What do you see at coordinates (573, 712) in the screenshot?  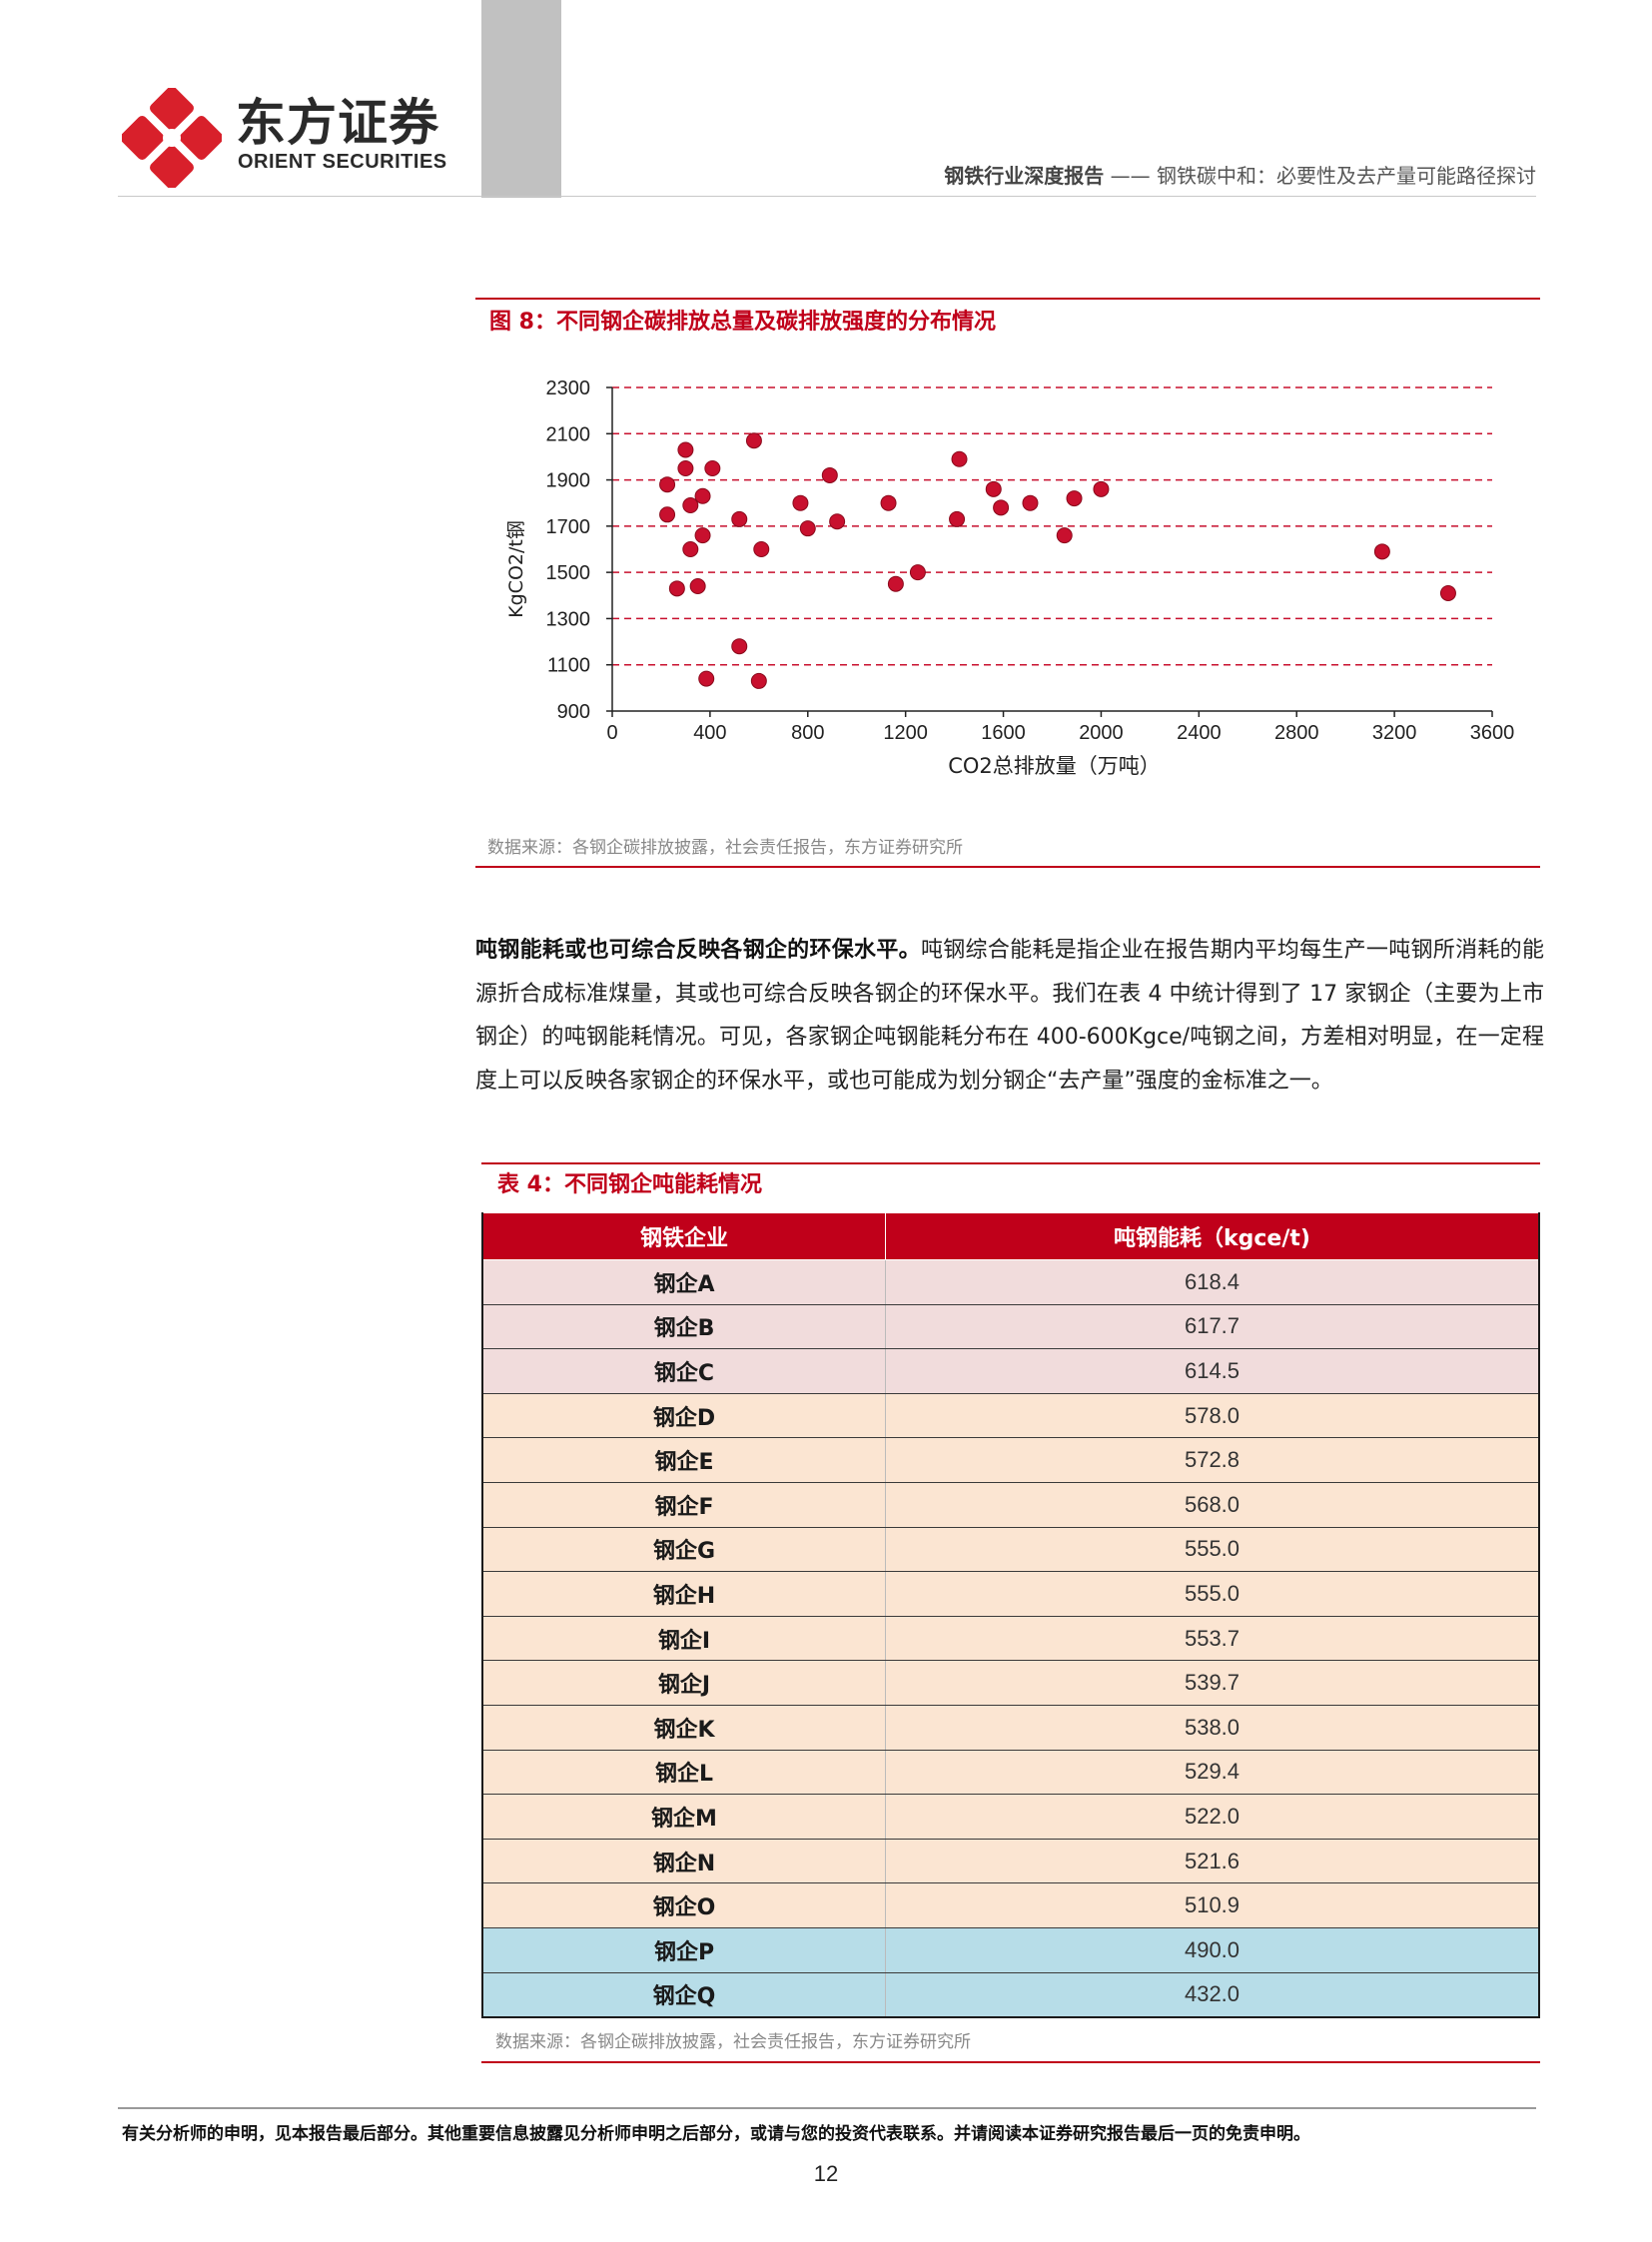 I see `y-tick-label: 900` at bounding box center [573, 712].